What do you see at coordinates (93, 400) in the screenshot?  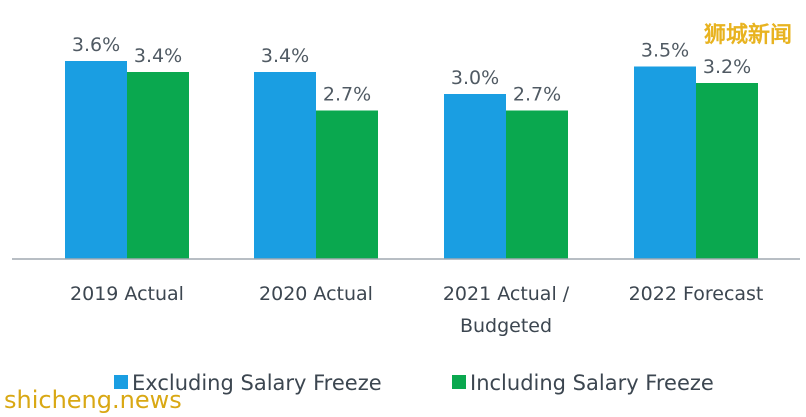 I see `watermark-bottom-left: shicheng.news` at bounding box center [93, 400].